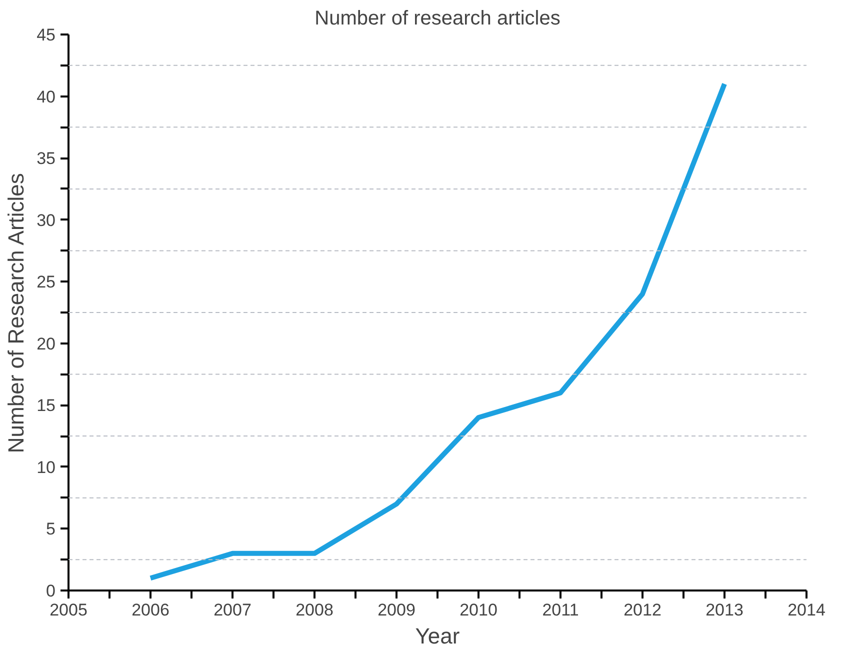 Image resolution: width=846 pixels, height=651 pixels. Describe the element at coordinates (725, 610) in the screenshot. I see `x-tick-label: 2013` at that location.